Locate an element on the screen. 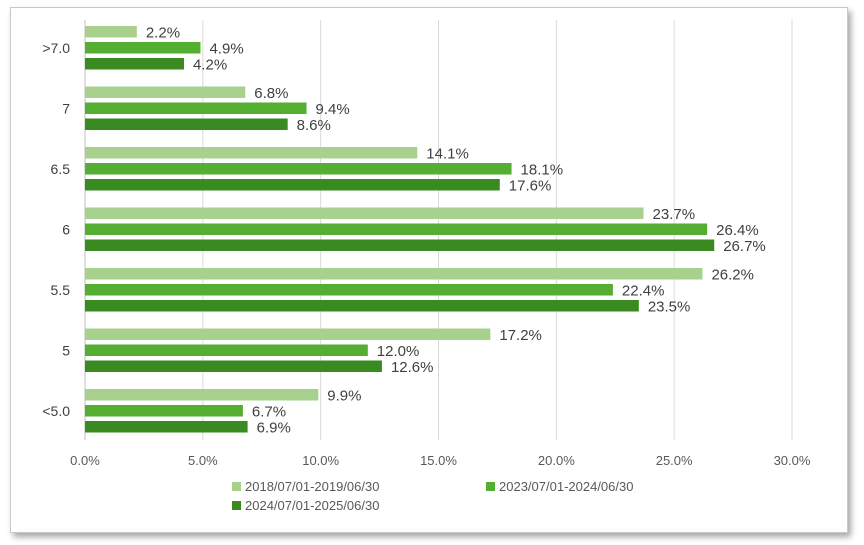 This screenshot has height=545, width=864. data-label: 2.2% is located at coordinates (163, 32).